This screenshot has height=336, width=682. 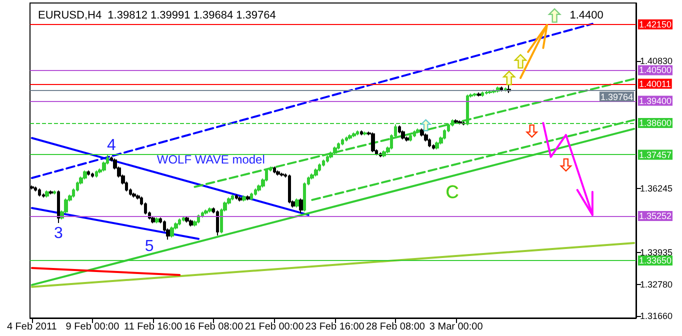 What do you see at coordinates (396, 327) in the screenshot?
I see `x-tick-label: 28 Feb 08:00` at bounding box center [396, 327].